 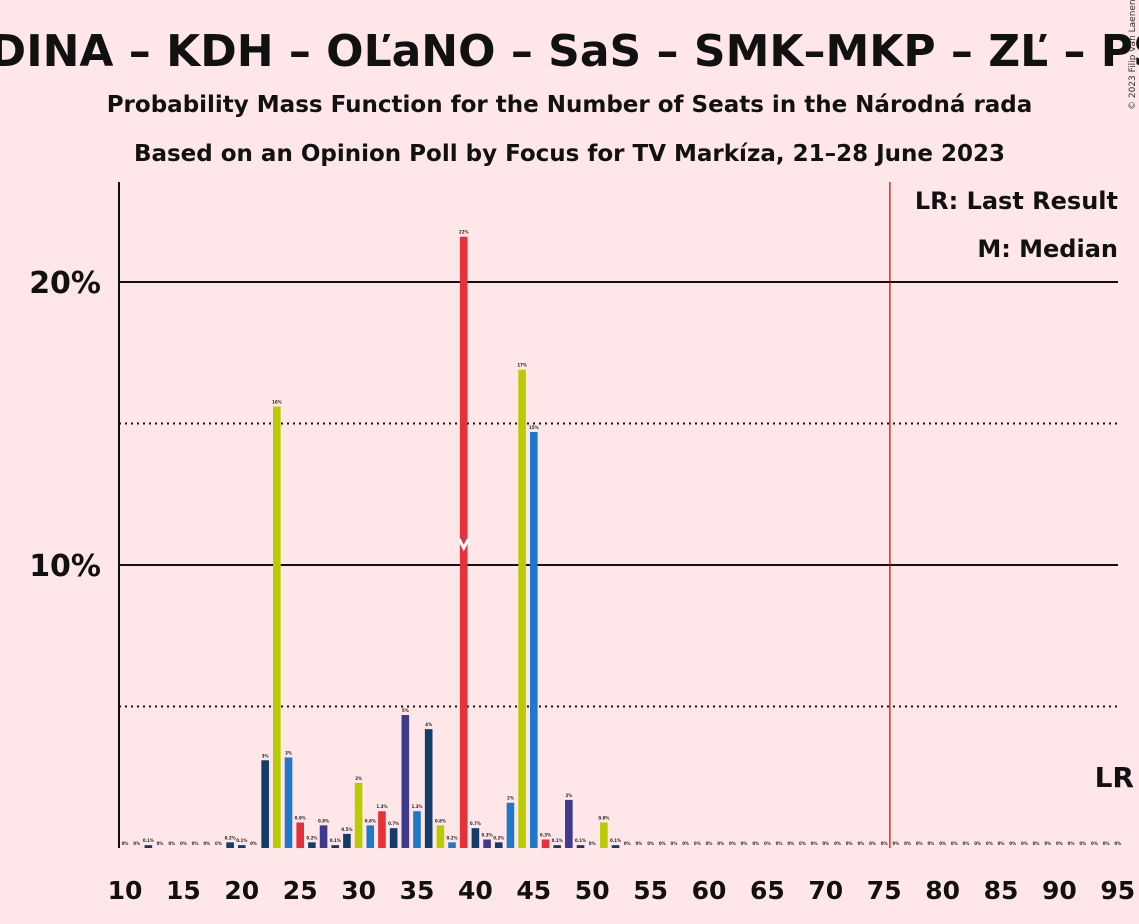 What do you see at coordinates (300, 818) in the screenshot?
I see `data-label-seats-25: 0.9%` at bounding box center [300, 818].